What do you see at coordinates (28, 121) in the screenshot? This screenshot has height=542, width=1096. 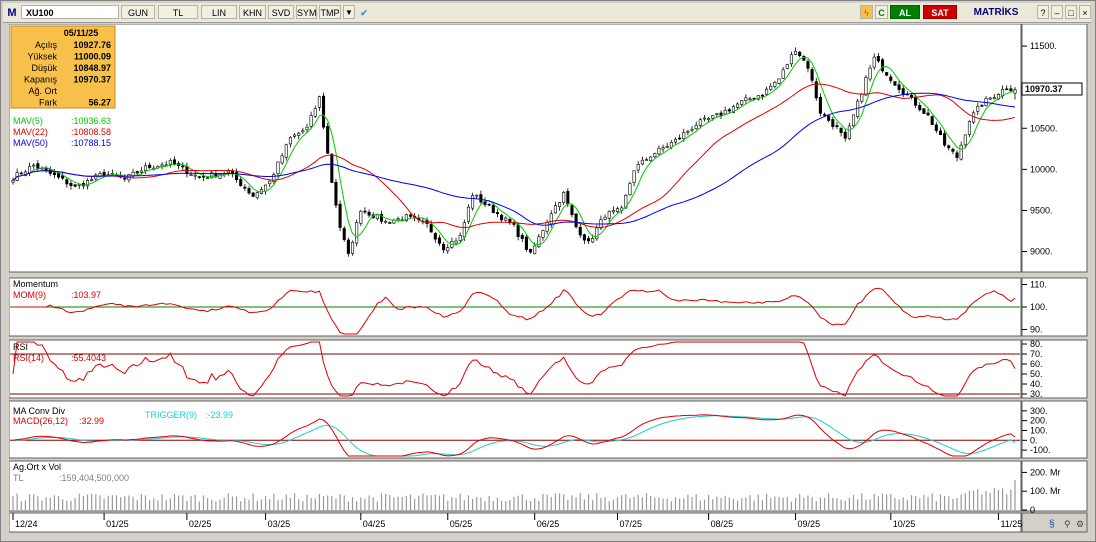 I see `price_panel-legend-label: MAV(5)` at bounding box center [28, 121].